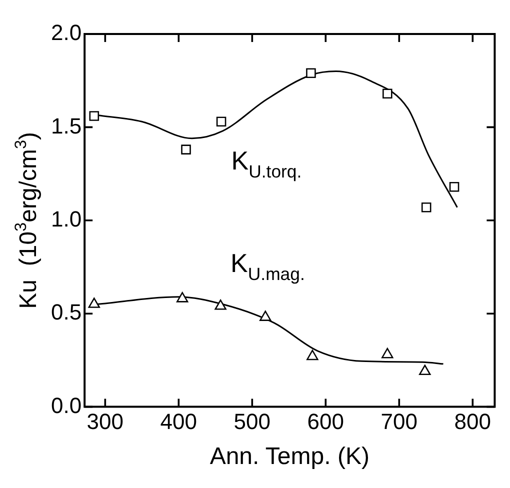 This screenshot has height=488, width=510. I want to click on x-tick-label: 700, so click(399, 421).